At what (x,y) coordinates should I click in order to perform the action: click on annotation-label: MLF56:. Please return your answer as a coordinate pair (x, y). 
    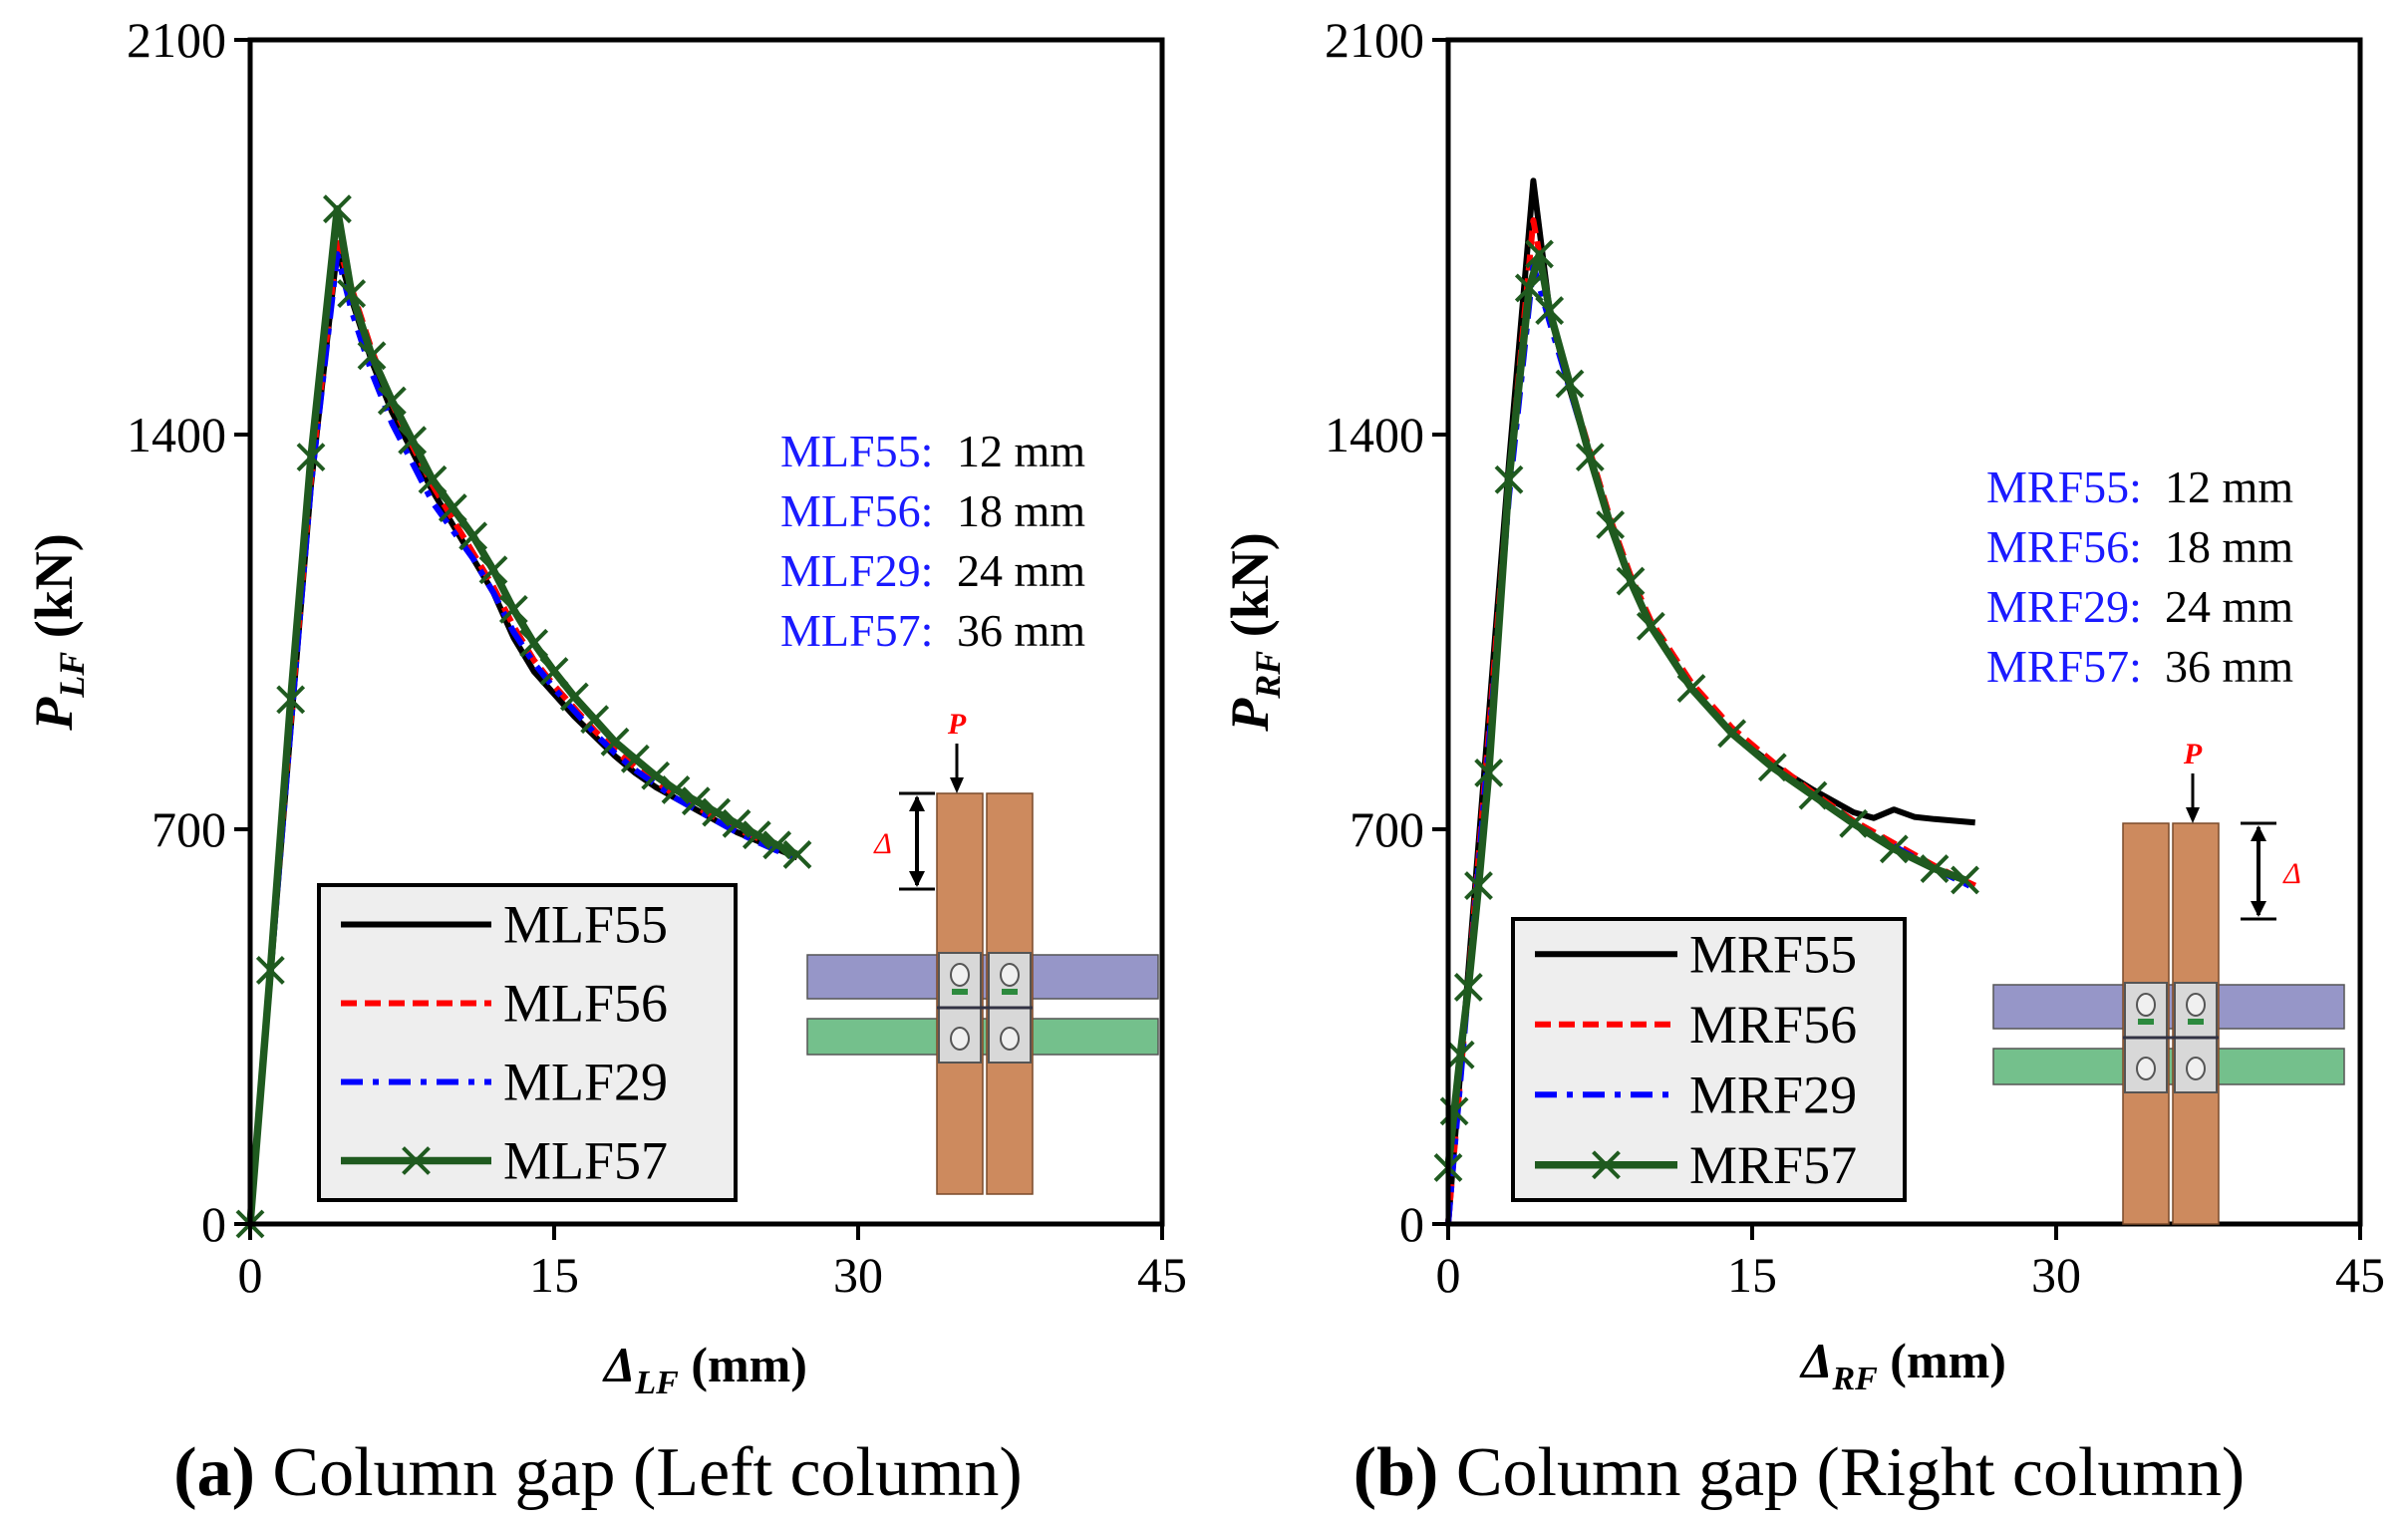
    Looking at the image, I should click on (856, 510).